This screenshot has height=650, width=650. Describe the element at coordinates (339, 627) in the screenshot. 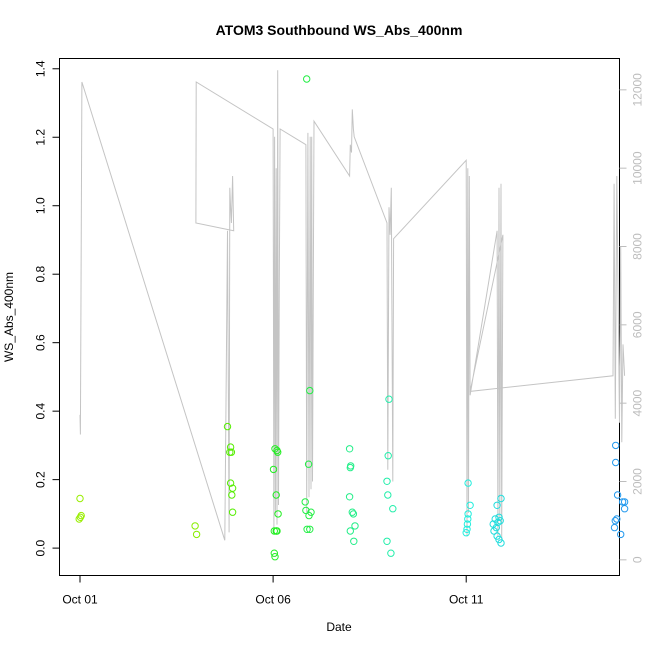

I see `x-axis-label: Date` at that location.